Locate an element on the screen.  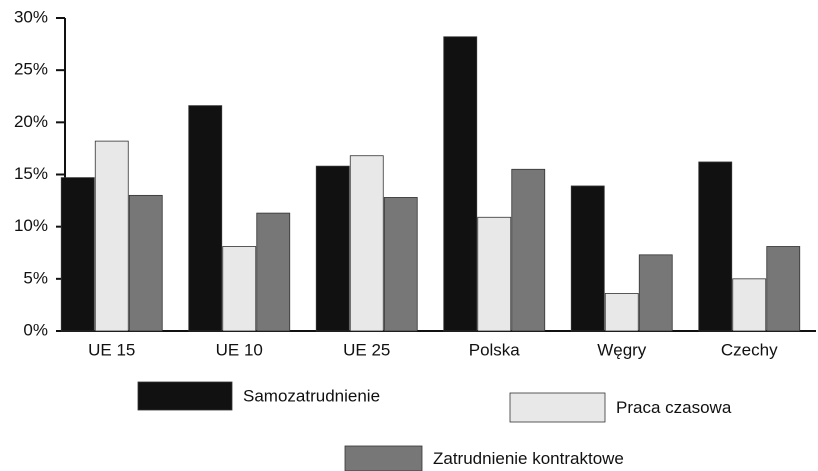
x-tick-label: Czechy is located at coordinates (749, 349).